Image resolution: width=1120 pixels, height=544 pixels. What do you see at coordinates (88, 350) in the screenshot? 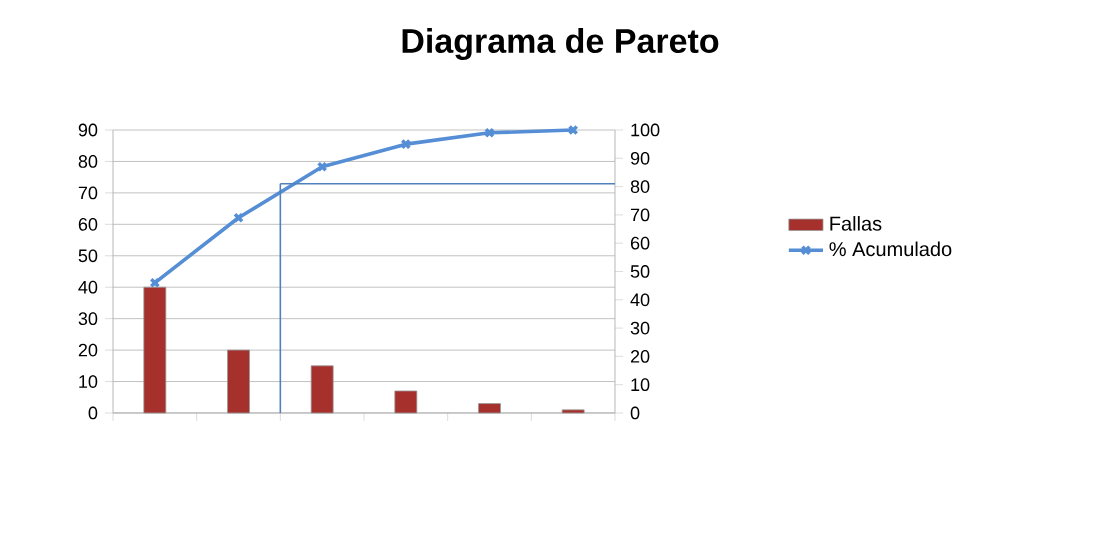
I see `y-tick-label: 20` at bounding box center [88, 350].